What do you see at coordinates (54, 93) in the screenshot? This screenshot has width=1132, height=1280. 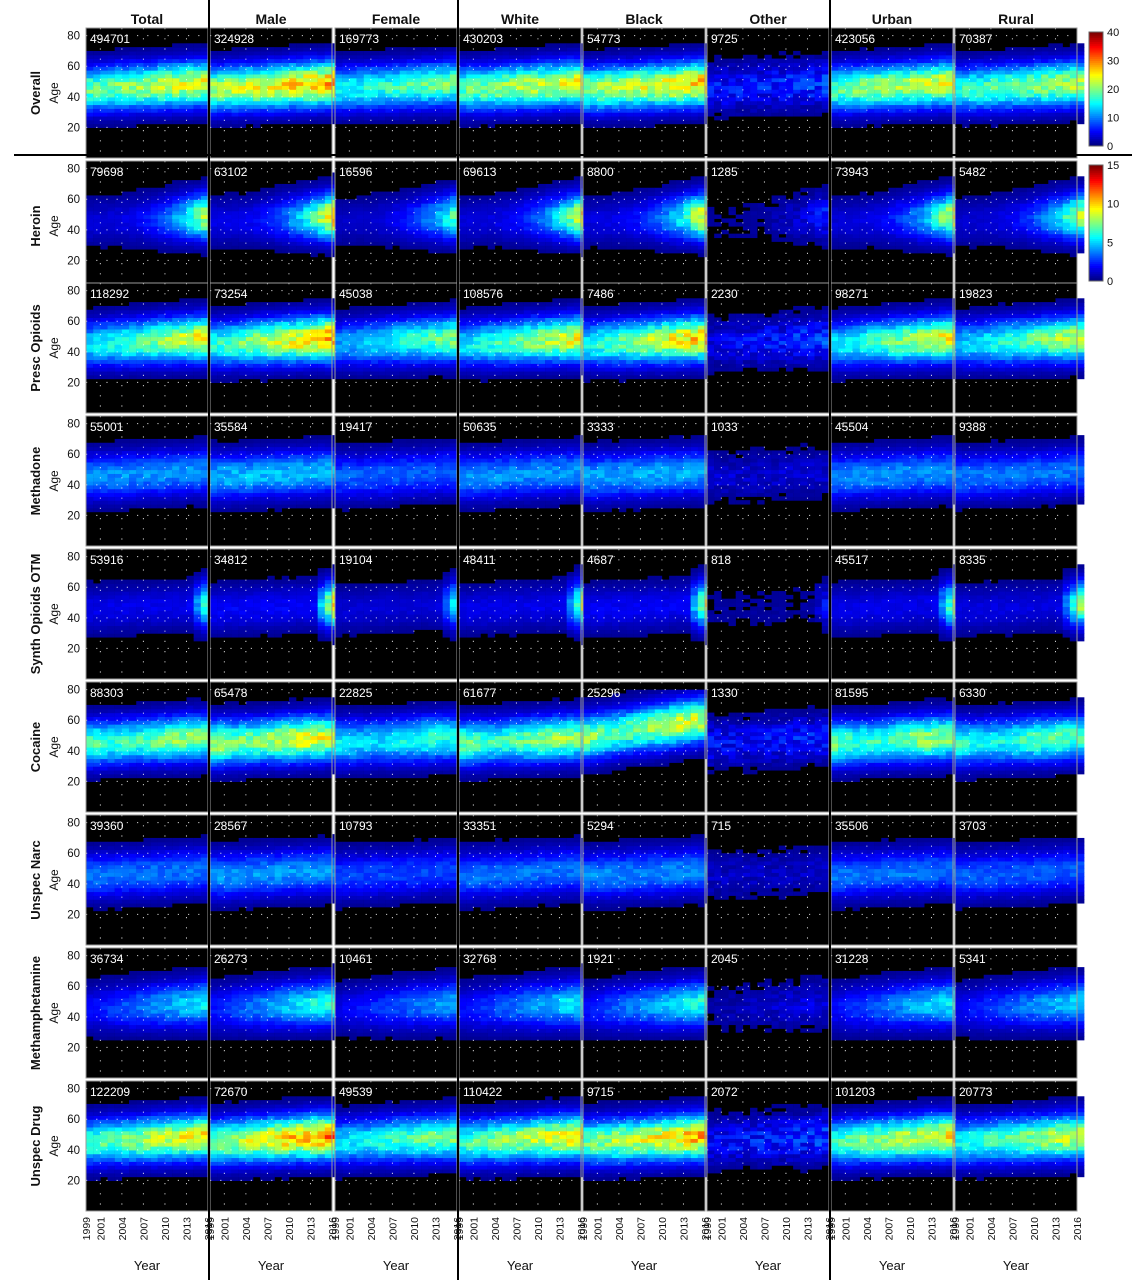 I see `y-axis-label: Age` at bounding box center [54, 93].